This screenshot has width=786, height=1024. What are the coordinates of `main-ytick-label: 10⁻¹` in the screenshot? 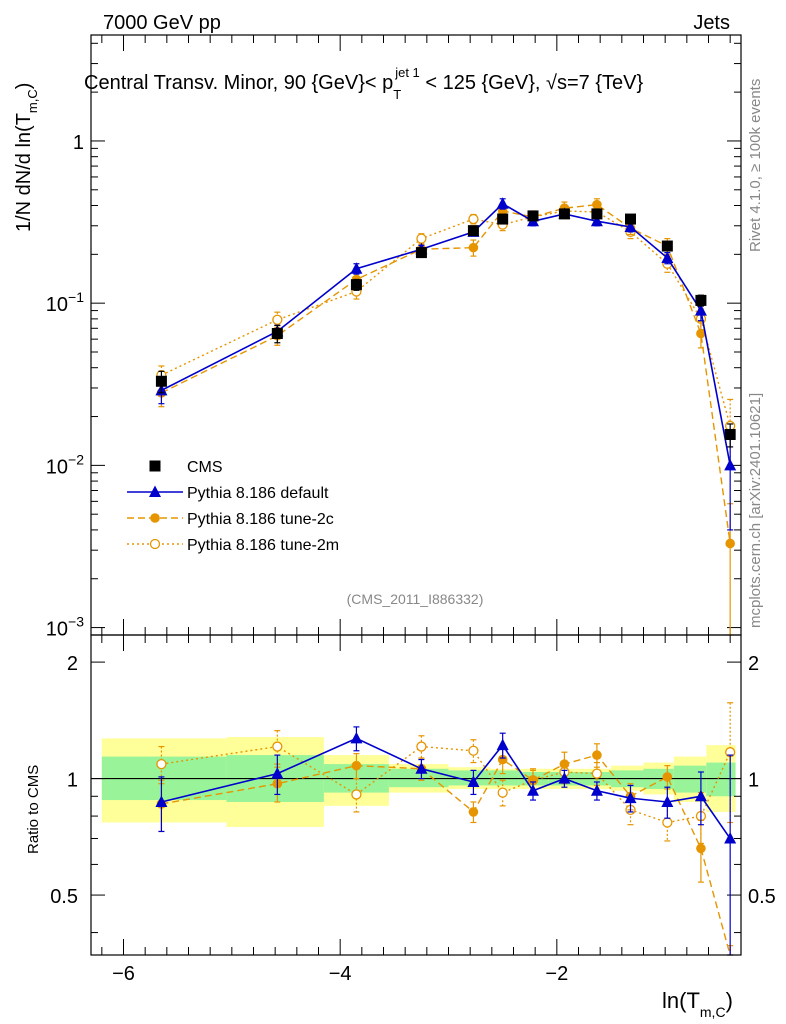 It's located at (65, 302).